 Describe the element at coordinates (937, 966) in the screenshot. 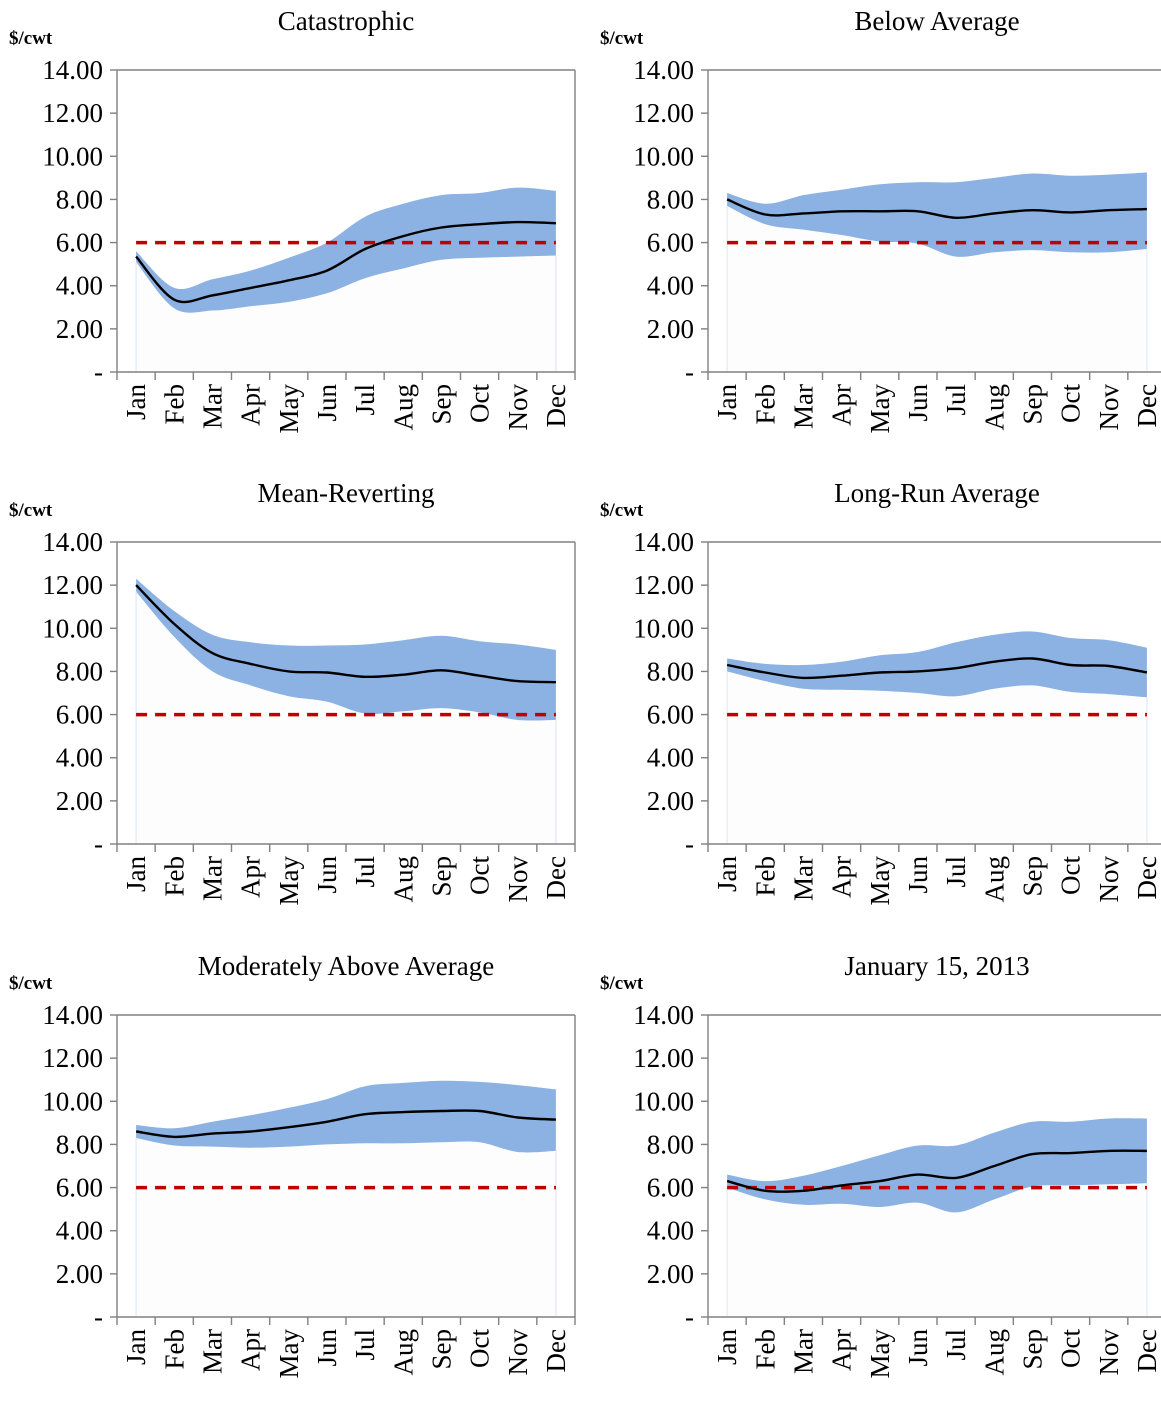

I see `chart-title: January 15, 2013` at that location.